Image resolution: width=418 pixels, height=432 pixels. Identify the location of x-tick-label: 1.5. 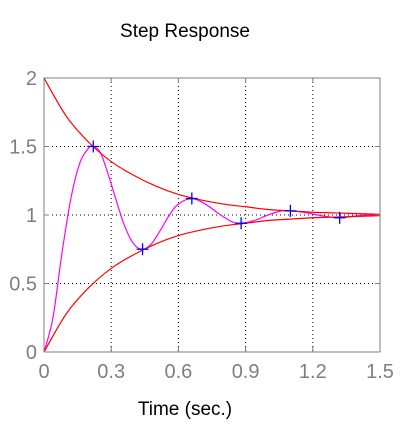
(380, 372).